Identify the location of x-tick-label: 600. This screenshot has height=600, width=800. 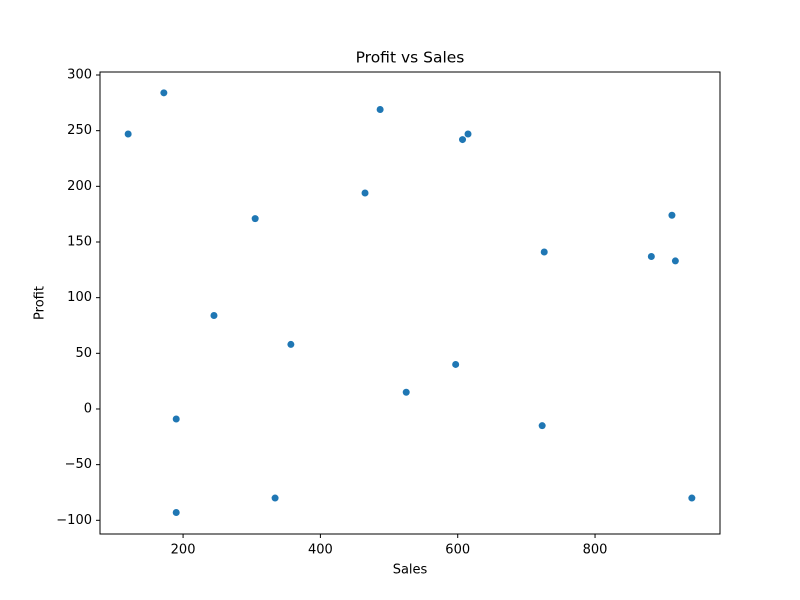
(457, 550).